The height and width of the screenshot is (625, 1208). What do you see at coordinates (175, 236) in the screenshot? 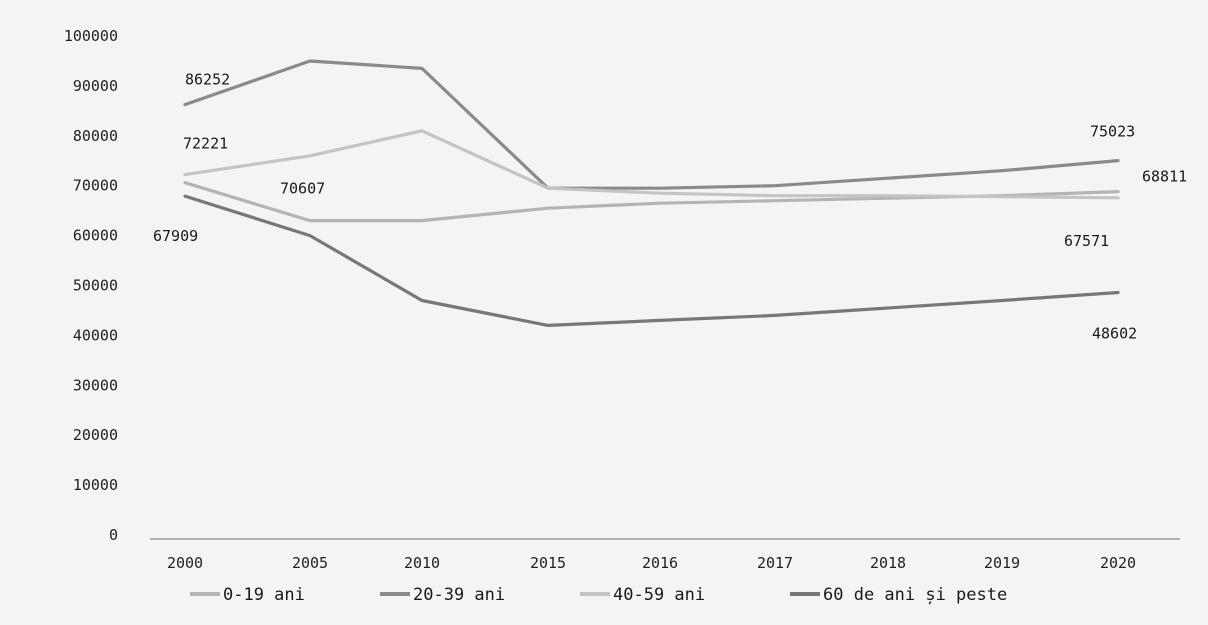
I see `data-label: 67909` at bounding box center [175, 236].